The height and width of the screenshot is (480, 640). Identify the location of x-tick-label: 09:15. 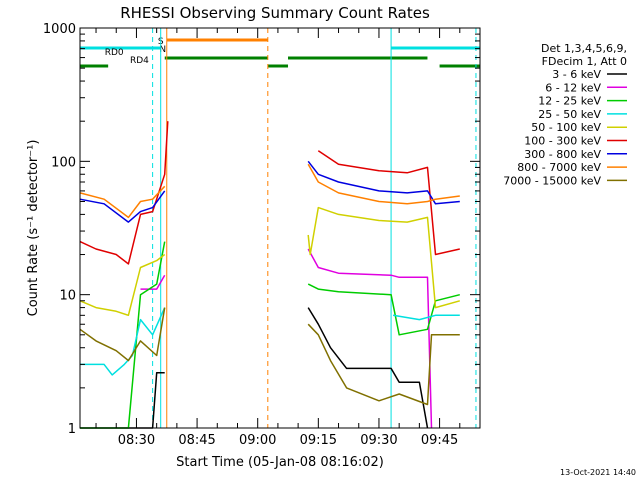
(318, 440).